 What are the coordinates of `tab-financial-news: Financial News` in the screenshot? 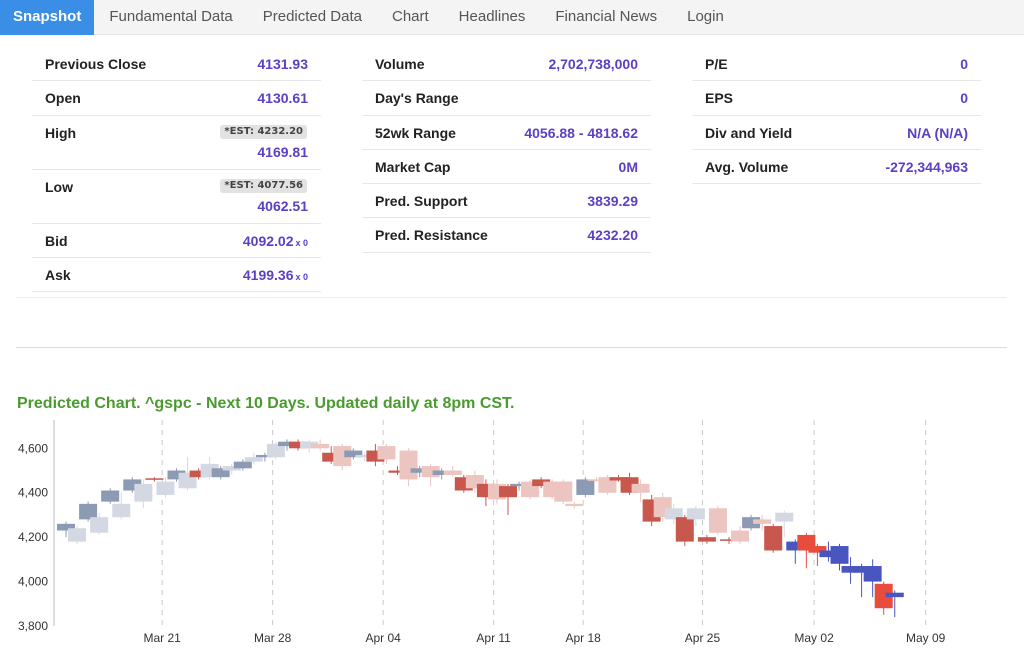 It's located at (606, 16).